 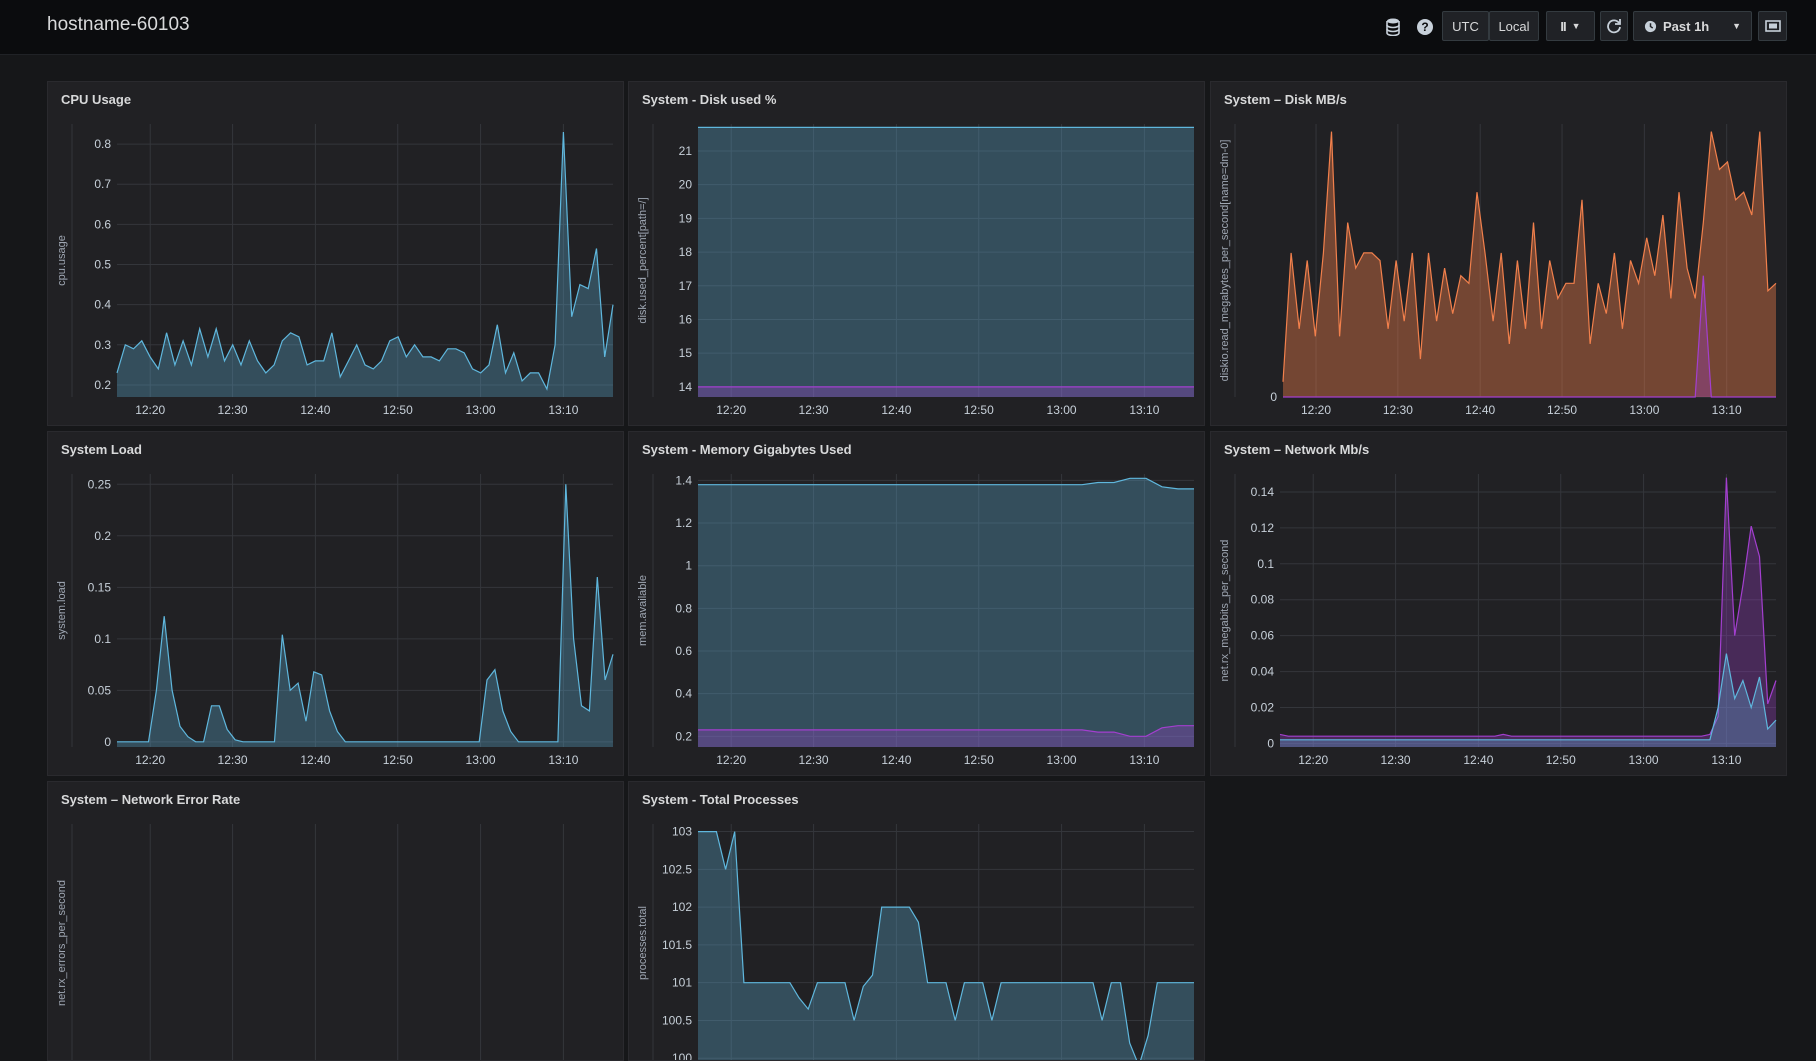 What do you see at coordinates (96, 99) in the screenshot?
I see `panel-title: CPU Usage` at bounding box center [96, 99].